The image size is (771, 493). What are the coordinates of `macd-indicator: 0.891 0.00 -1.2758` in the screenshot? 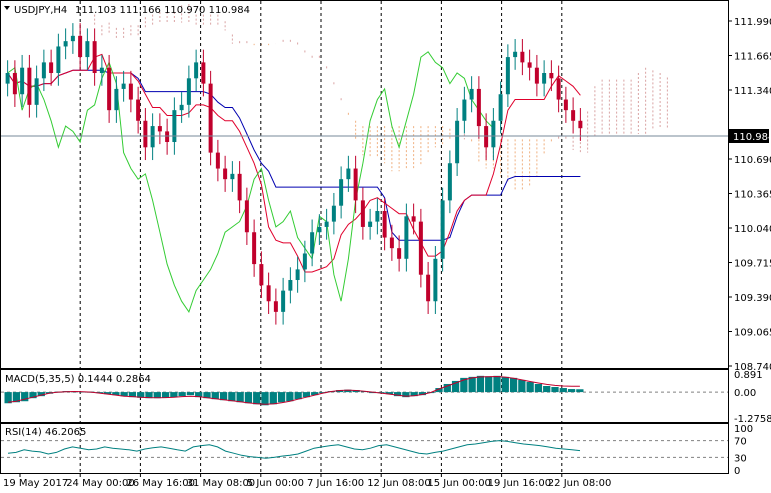 It's located at (386, 397).